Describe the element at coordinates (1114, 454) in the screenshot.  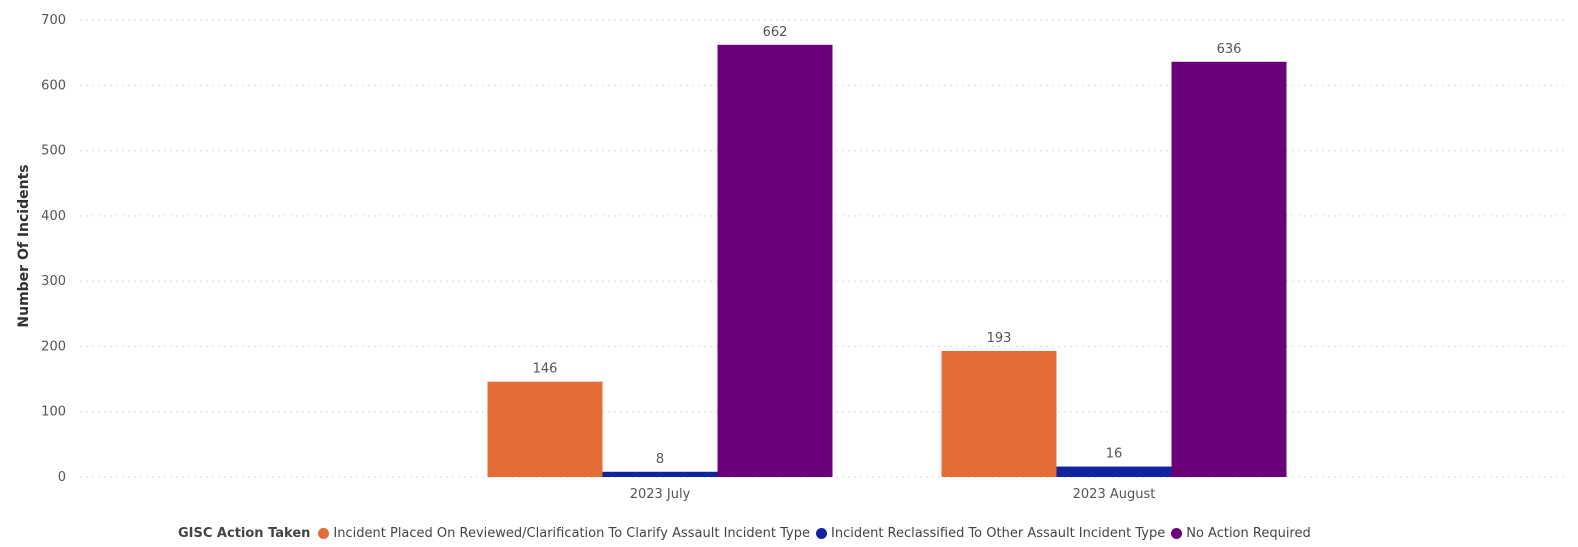
I see `data-label: 16` at that location.